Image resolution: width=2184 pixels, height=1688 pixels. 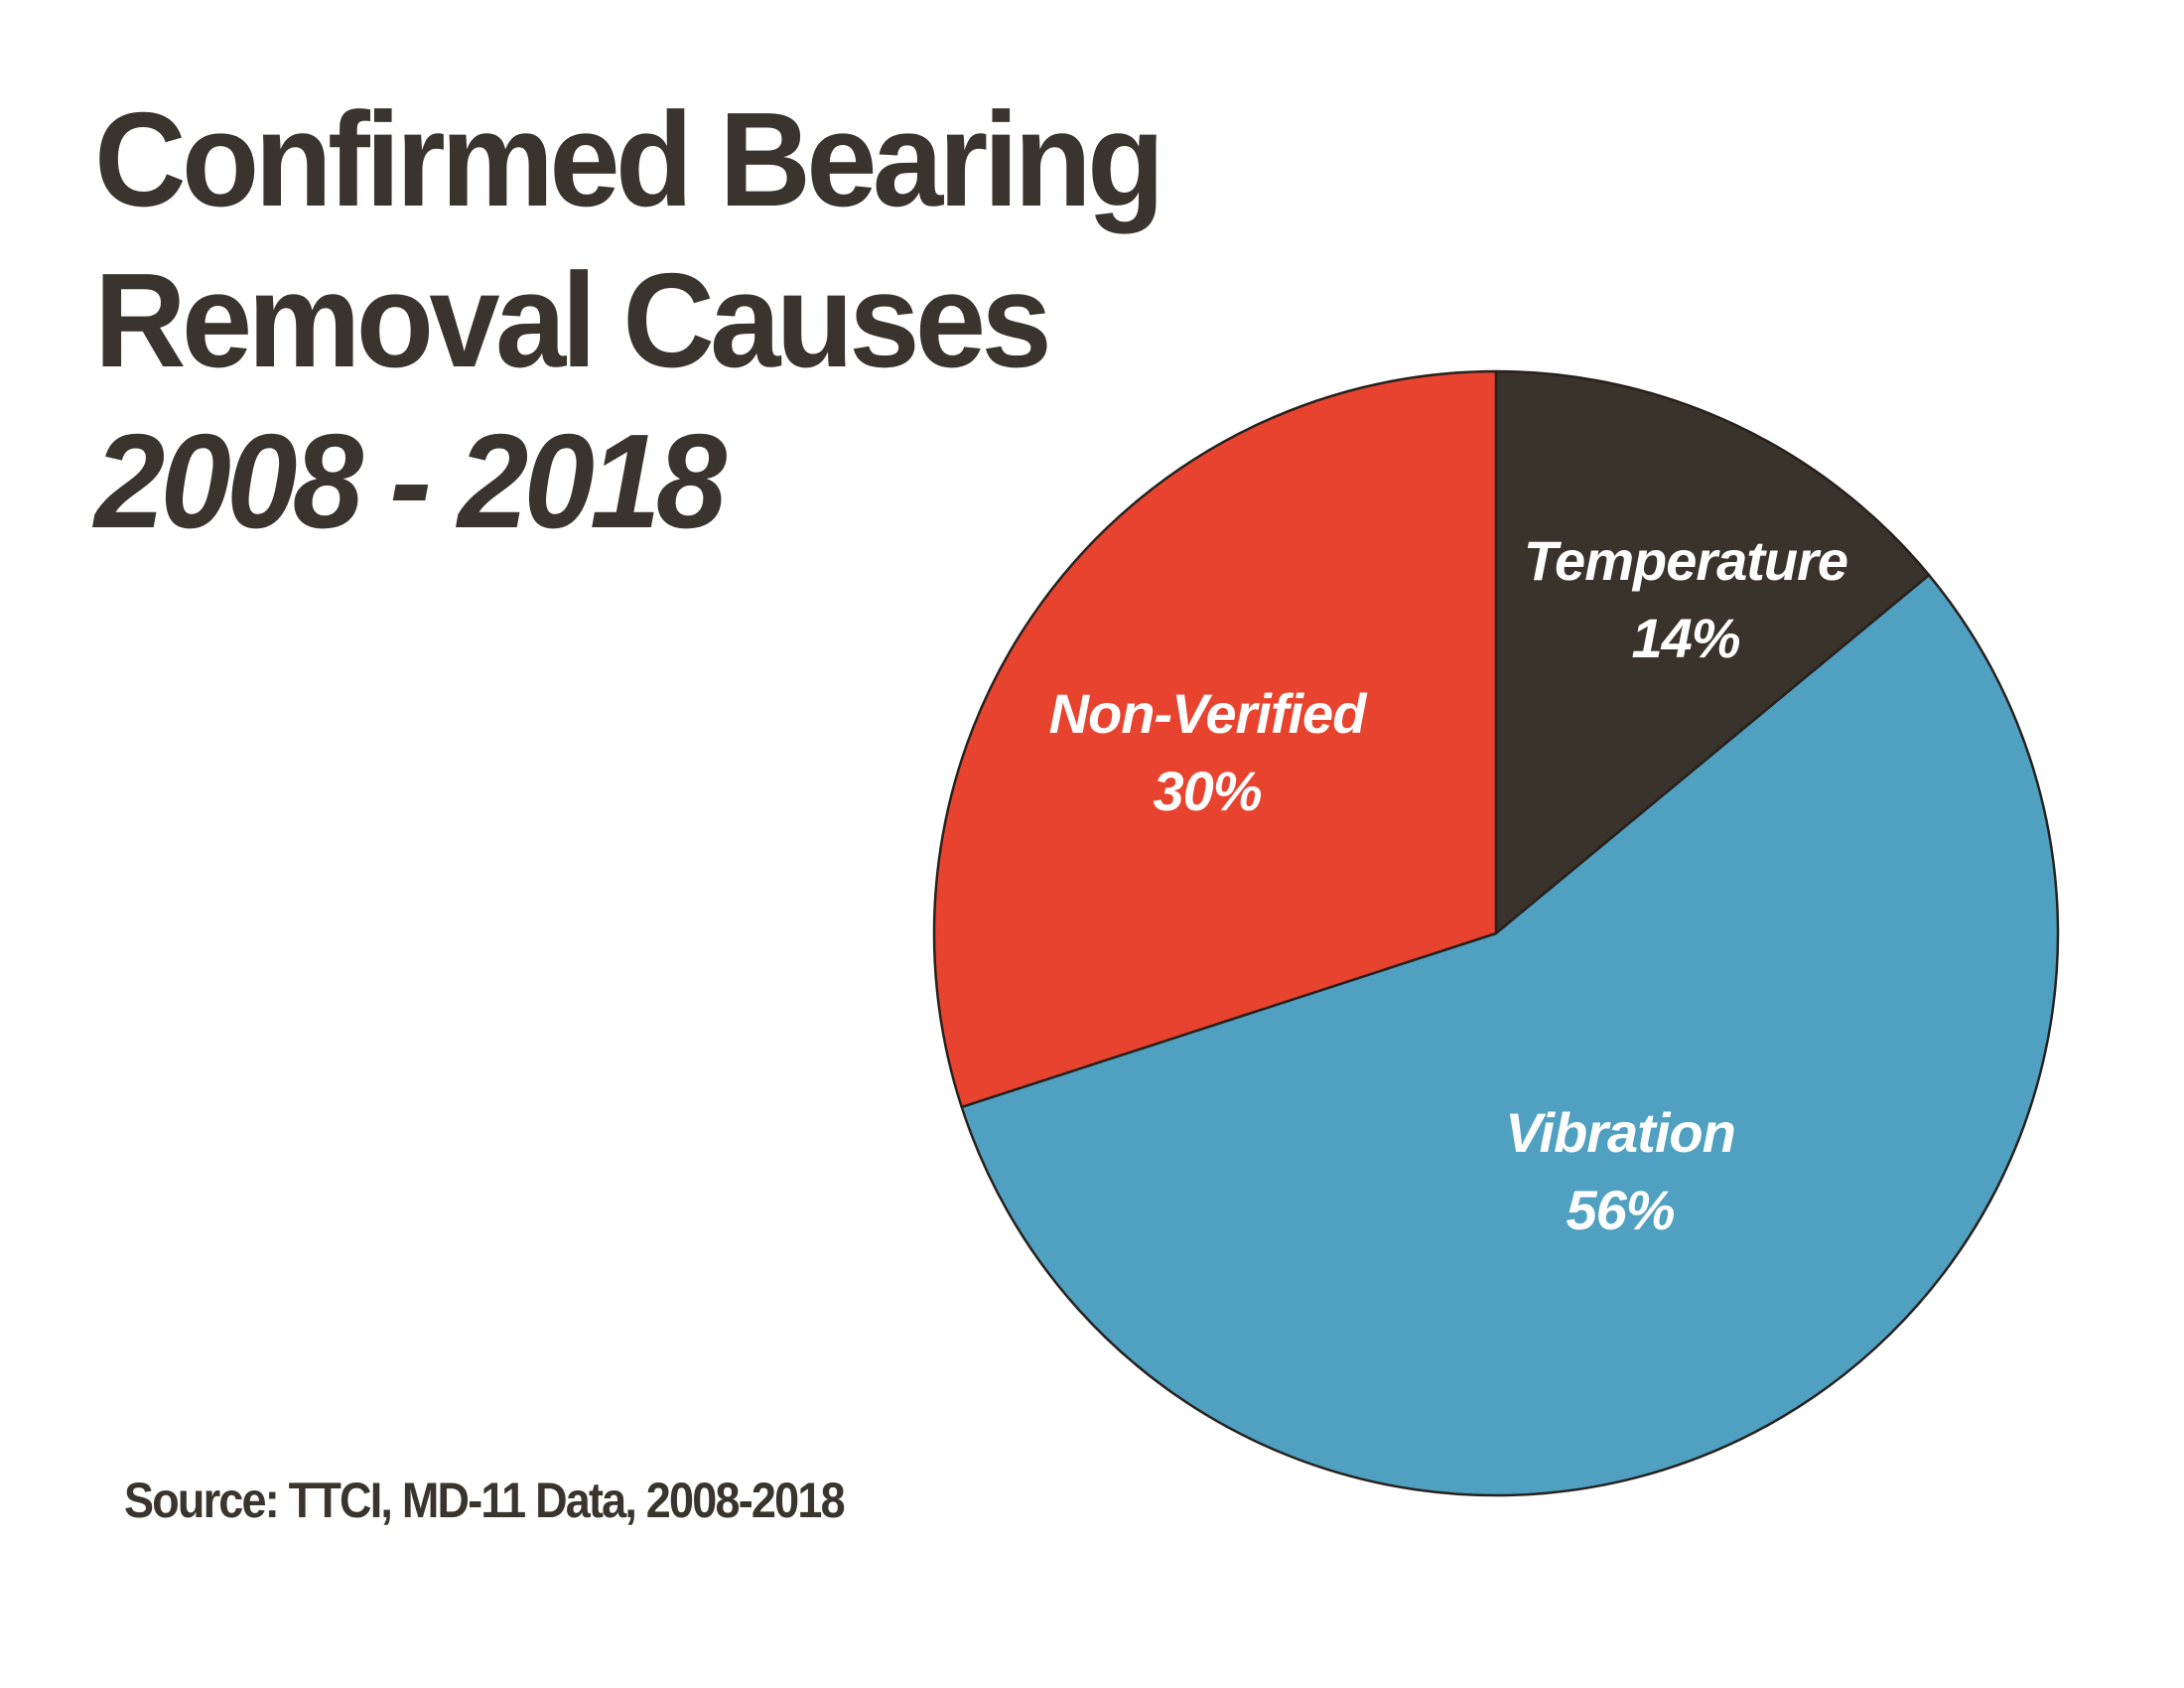 I want to click on slice-label-vibration: Vibration 56%, so click(x=1620, y=1171).